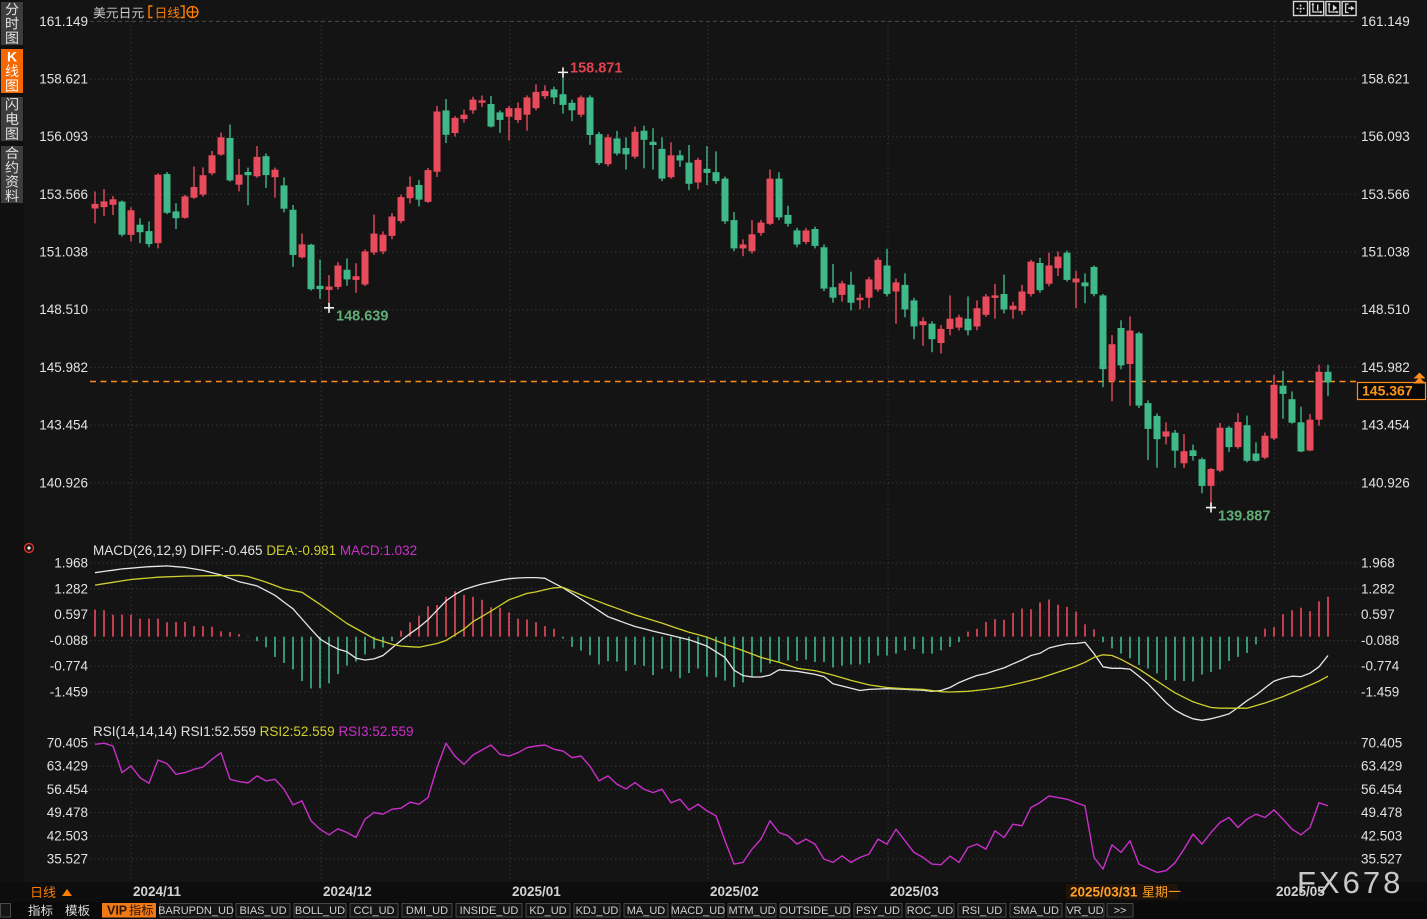  Describe the element at coordinates (878, 911) in the screenshot. I see `svg-text: PSY_UD` at that location.